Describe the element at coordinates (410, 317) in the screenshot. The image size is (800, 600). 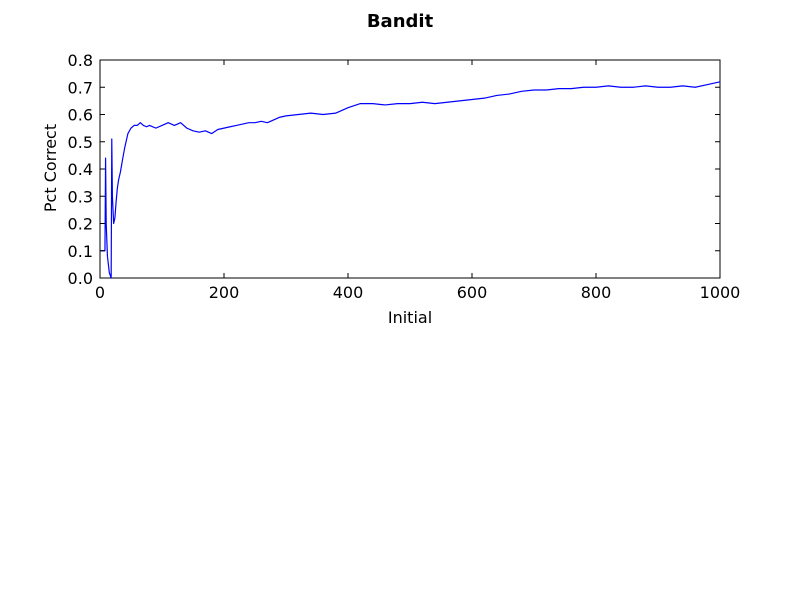
I see `x-axis-label: Initial` at that location.